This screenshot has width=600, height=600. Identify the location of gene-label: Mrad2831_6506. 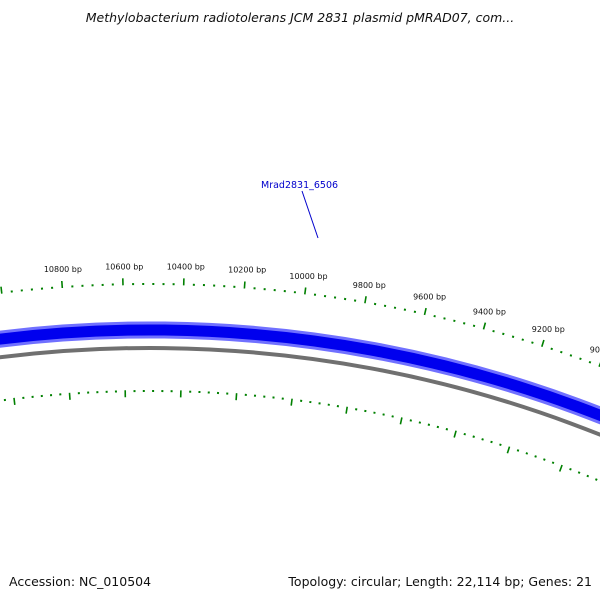
(299, 185).